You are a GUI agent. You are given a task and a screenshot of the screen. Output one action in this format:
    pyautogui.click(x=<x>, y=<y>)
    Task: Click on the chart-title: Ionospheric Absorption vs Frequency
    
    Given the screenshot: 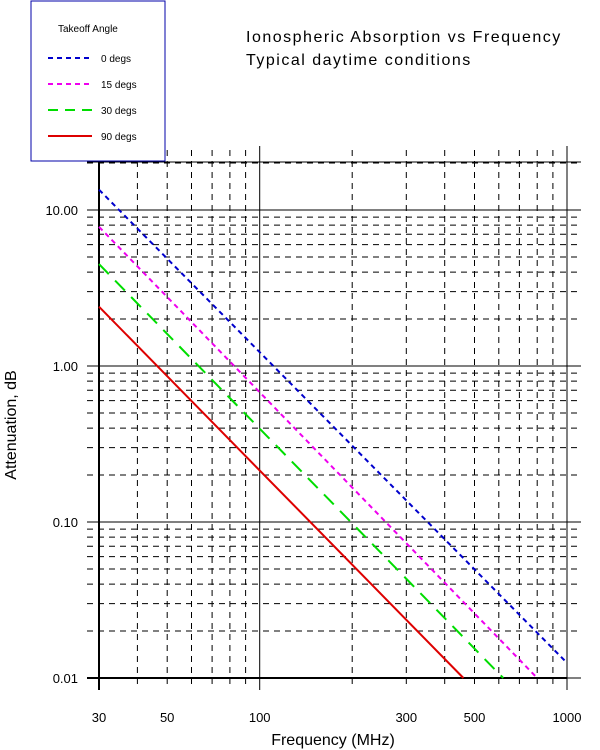 What is the action you would take?
    pyautogui.click(x=404, y=37)
    